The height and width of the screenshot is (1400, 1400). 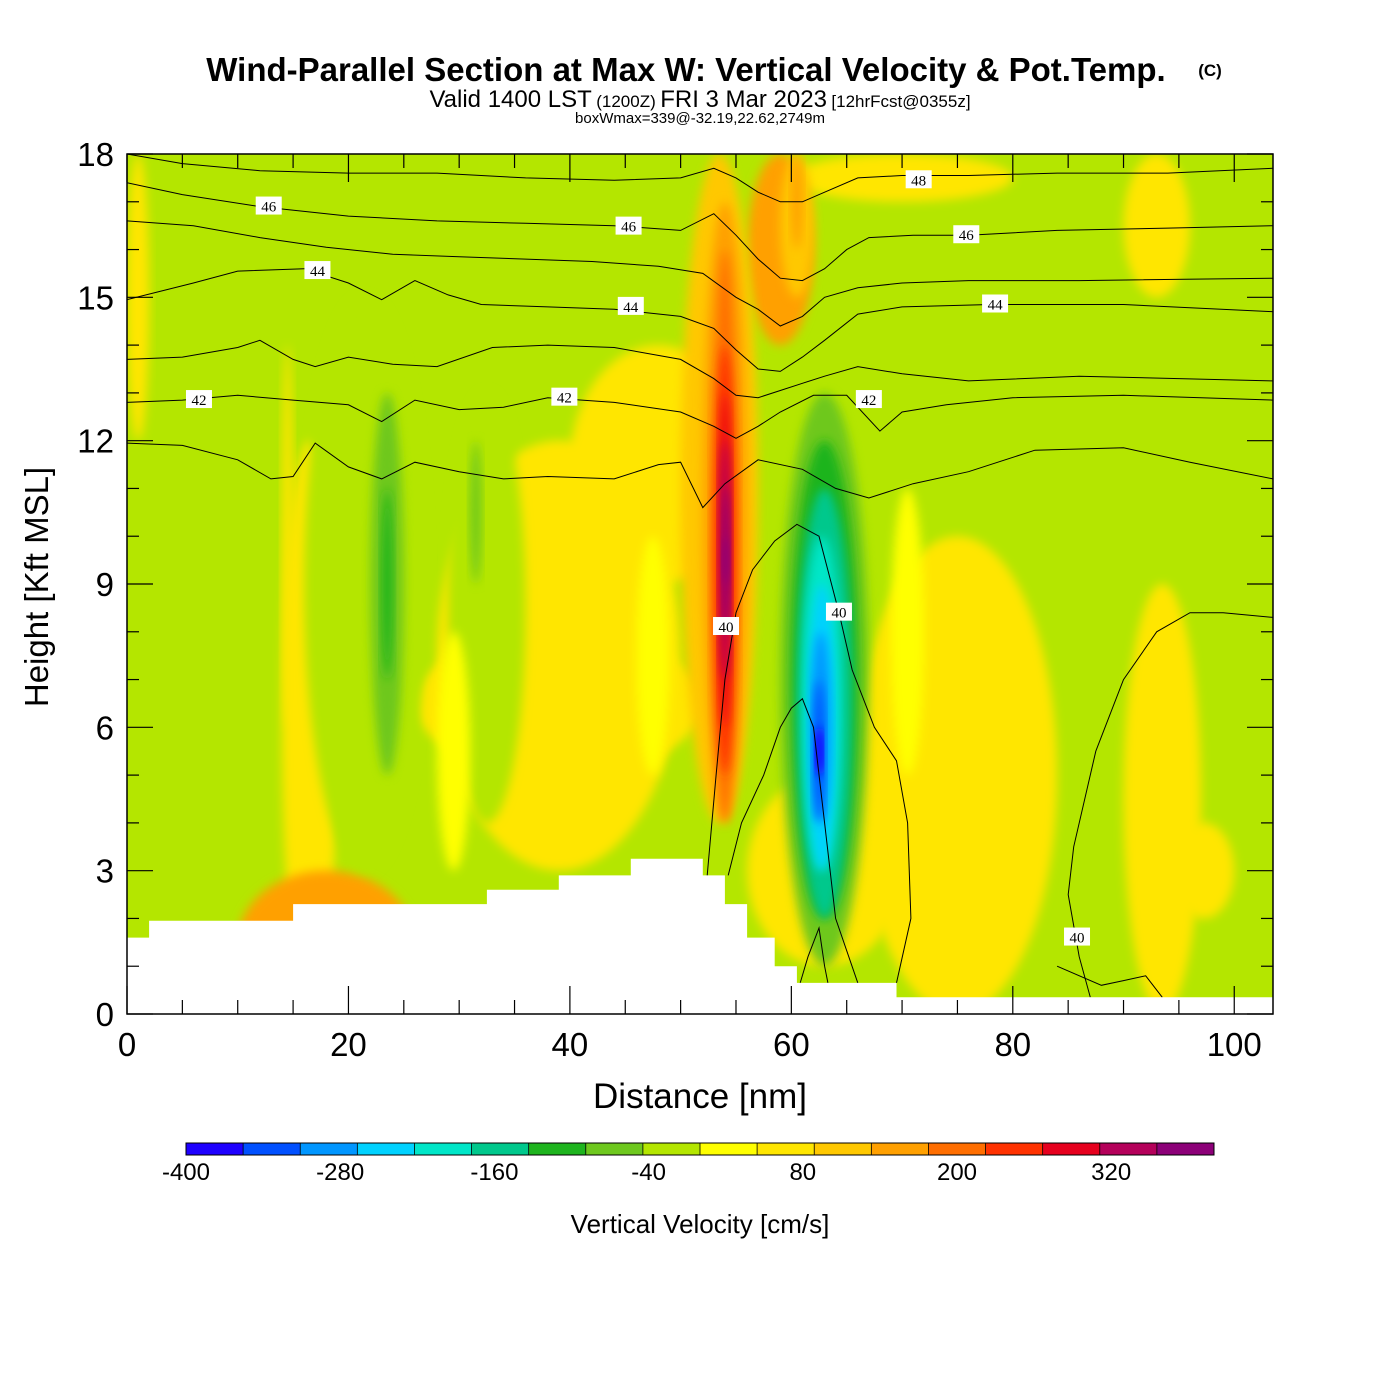 What do you see at coordinates (105, 727) in the screenshot?
I see `y-tick-label-6: 6` at bounding box center [105, 727].